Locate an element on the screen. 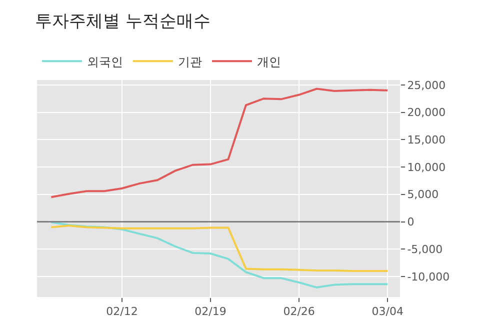 The height and width of the screenshot is (323, 500). x-tick-label: 03/04 is located at coordinates (388, 311).